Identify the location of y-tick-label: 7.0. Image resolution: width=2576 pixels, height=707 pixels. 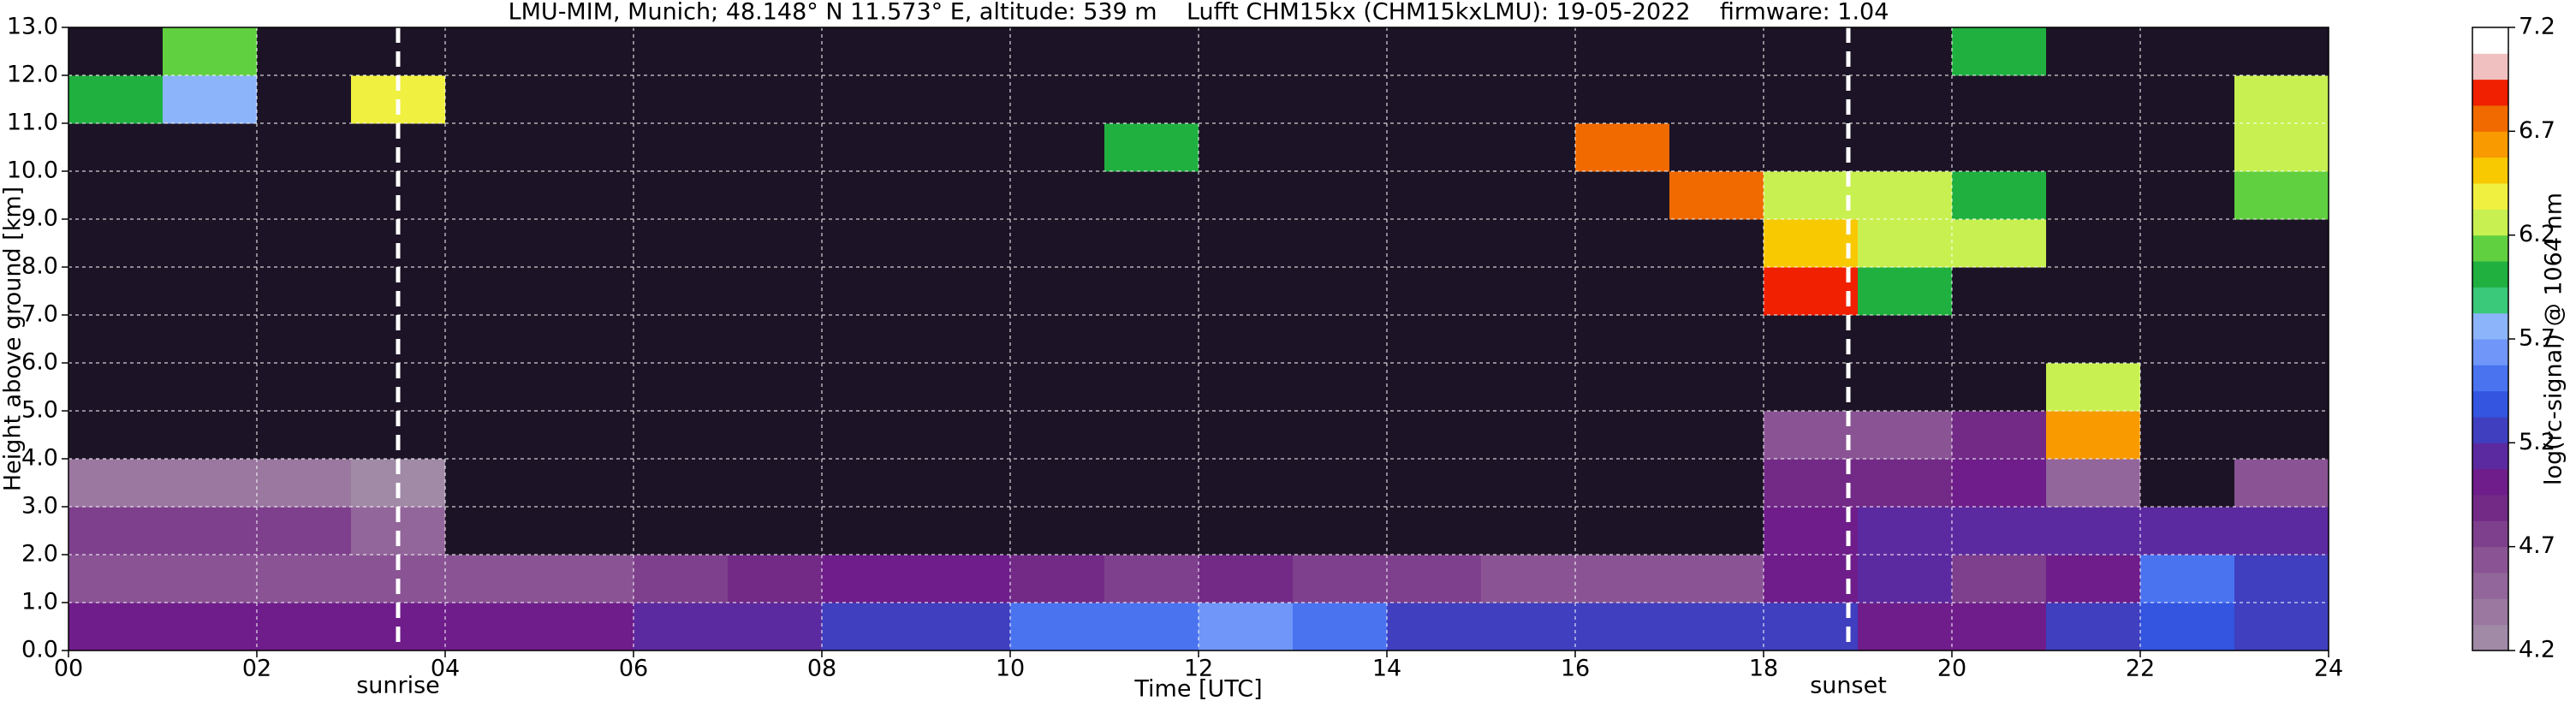
(39, 314).